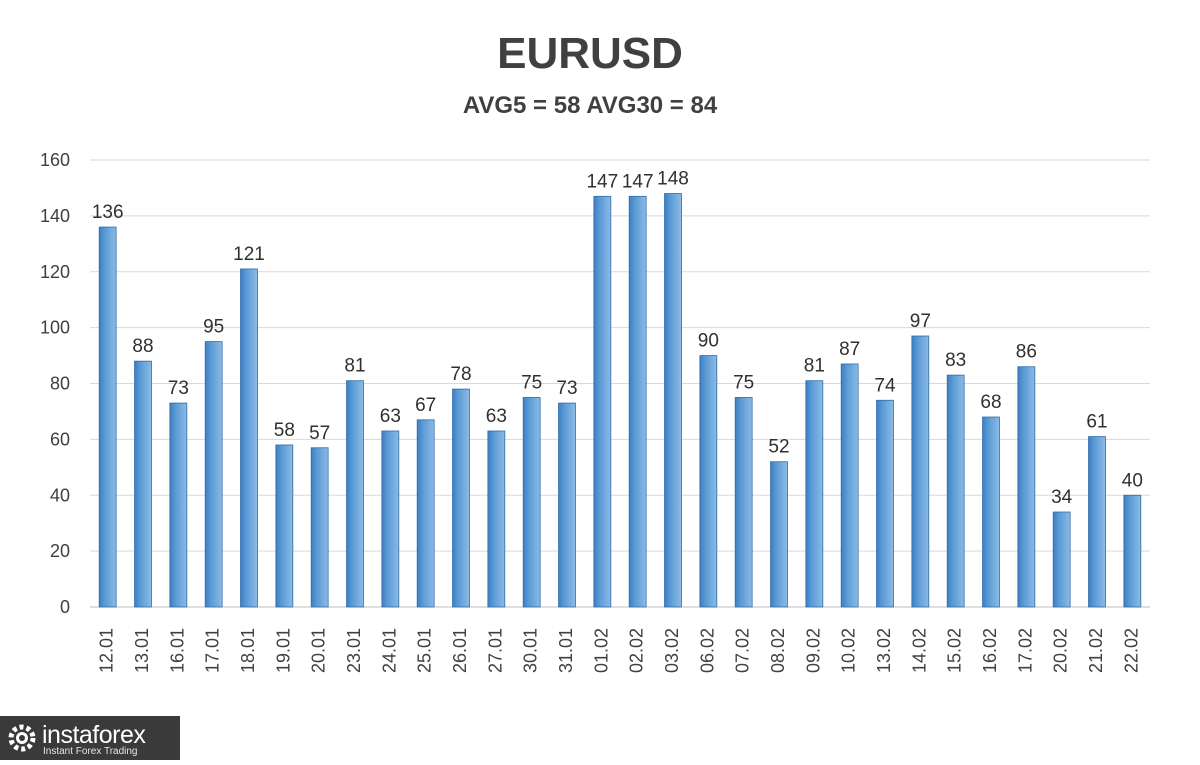 This screenshot has height=765, width=1200. What do you see at coordinates (60, 495) in the screenshot?
I see `y-tick-label: 40` at bounding box center [60, 495].